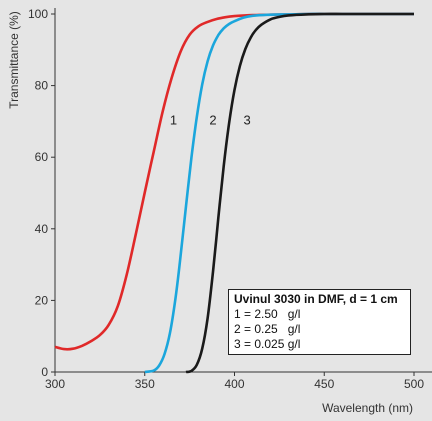 The image size is (432, 421). Describe the element at coordinates (145, 384) in the screenshot. I see `x-tick-label: 350` at that location.